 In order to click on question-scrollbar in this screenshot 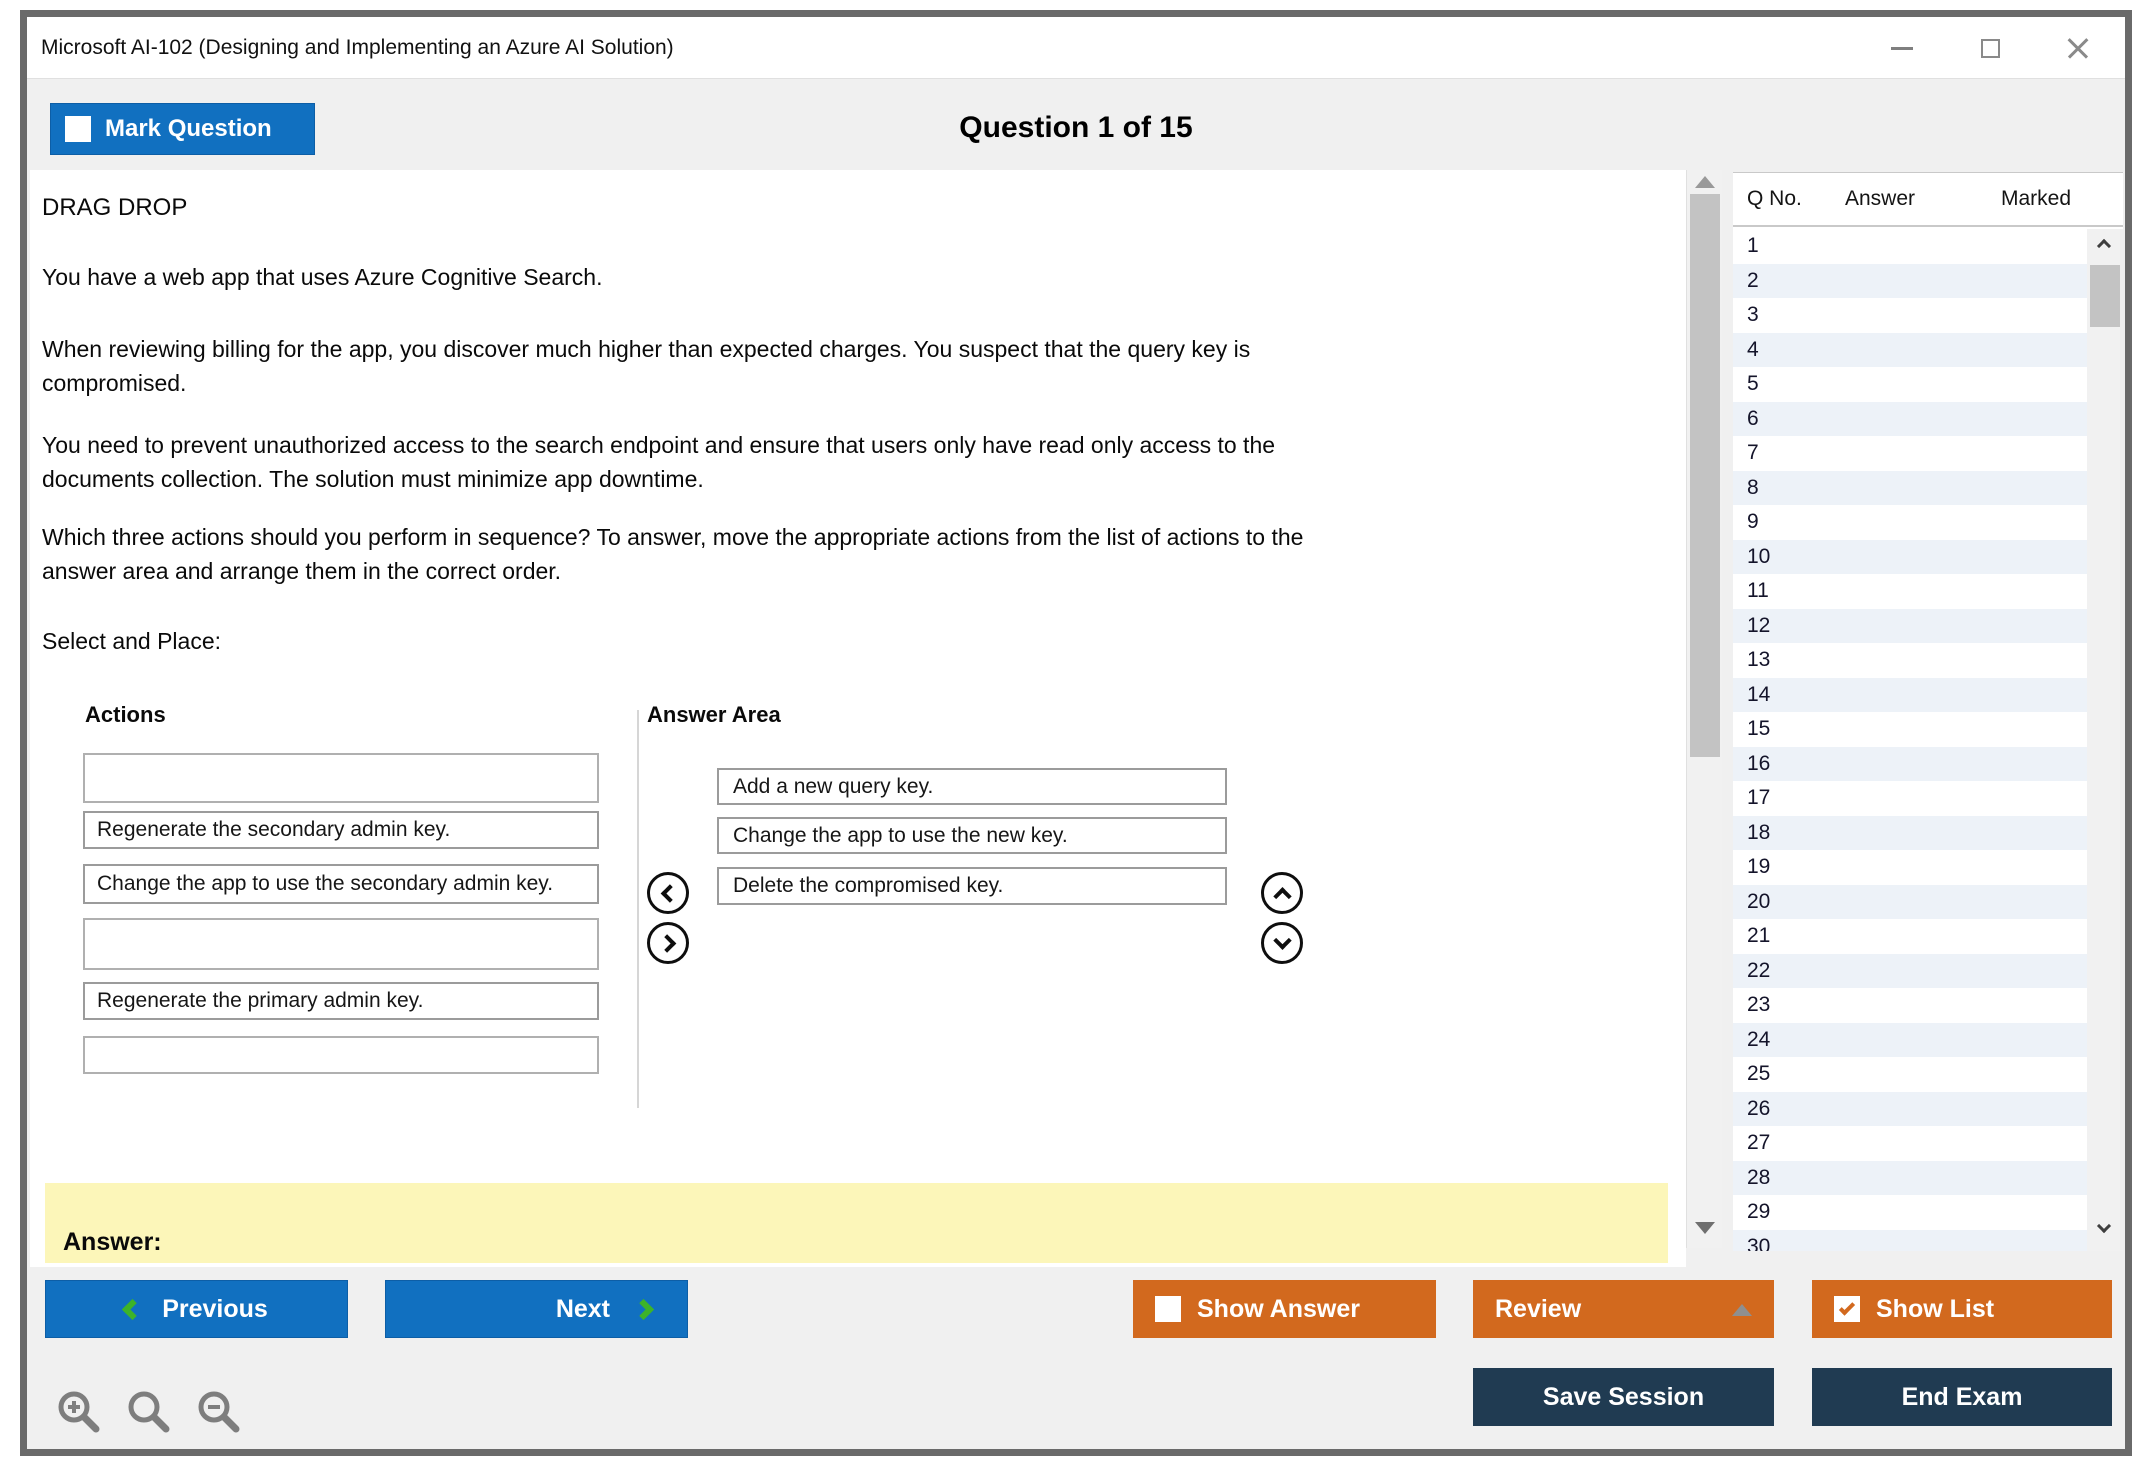, I will do `click(1704, 709)`.